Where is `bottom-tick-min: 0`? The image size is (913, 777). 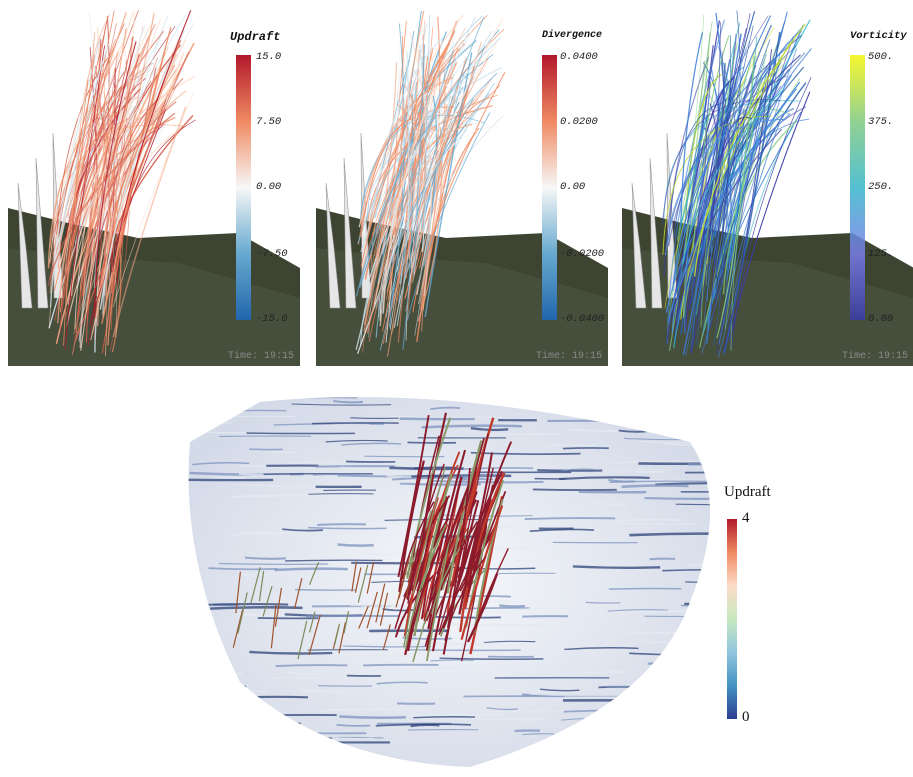 bottom-tick-min: 0 is located at coordinates (746, 717).